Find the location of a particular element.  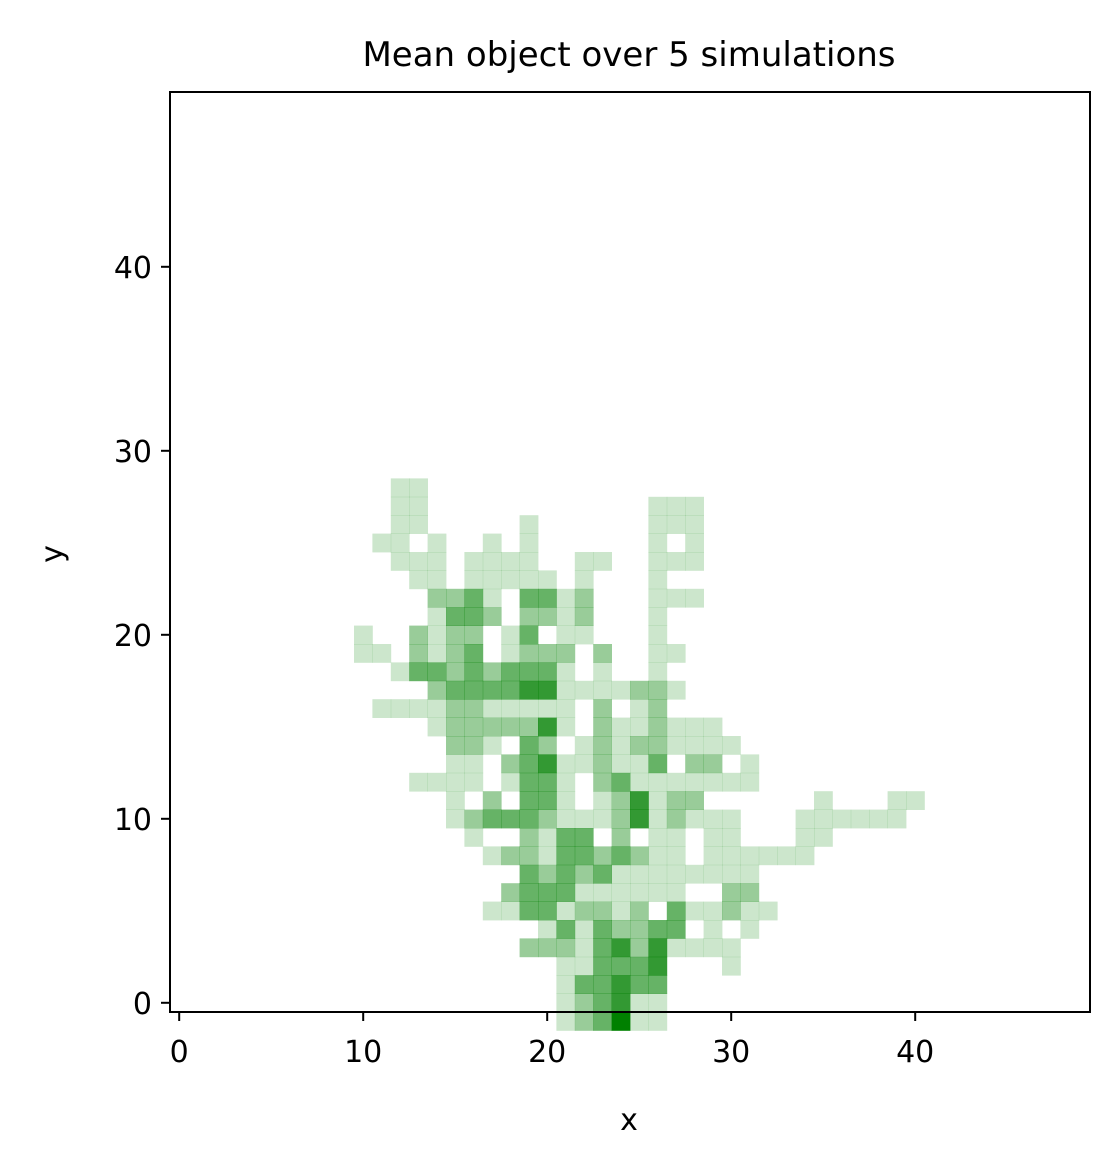

chart-title: Mean object over 5 simulations is located at coordinates (628, 55).